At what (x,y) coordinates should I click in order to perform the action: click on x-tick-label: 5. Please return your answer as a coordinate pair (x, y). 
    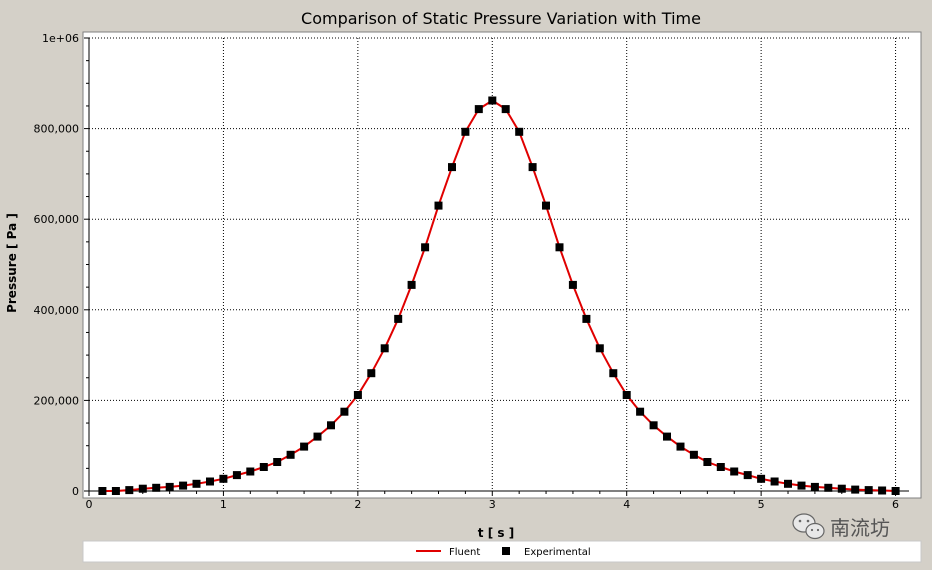
    Looking at the image, I should click on (761, 504).